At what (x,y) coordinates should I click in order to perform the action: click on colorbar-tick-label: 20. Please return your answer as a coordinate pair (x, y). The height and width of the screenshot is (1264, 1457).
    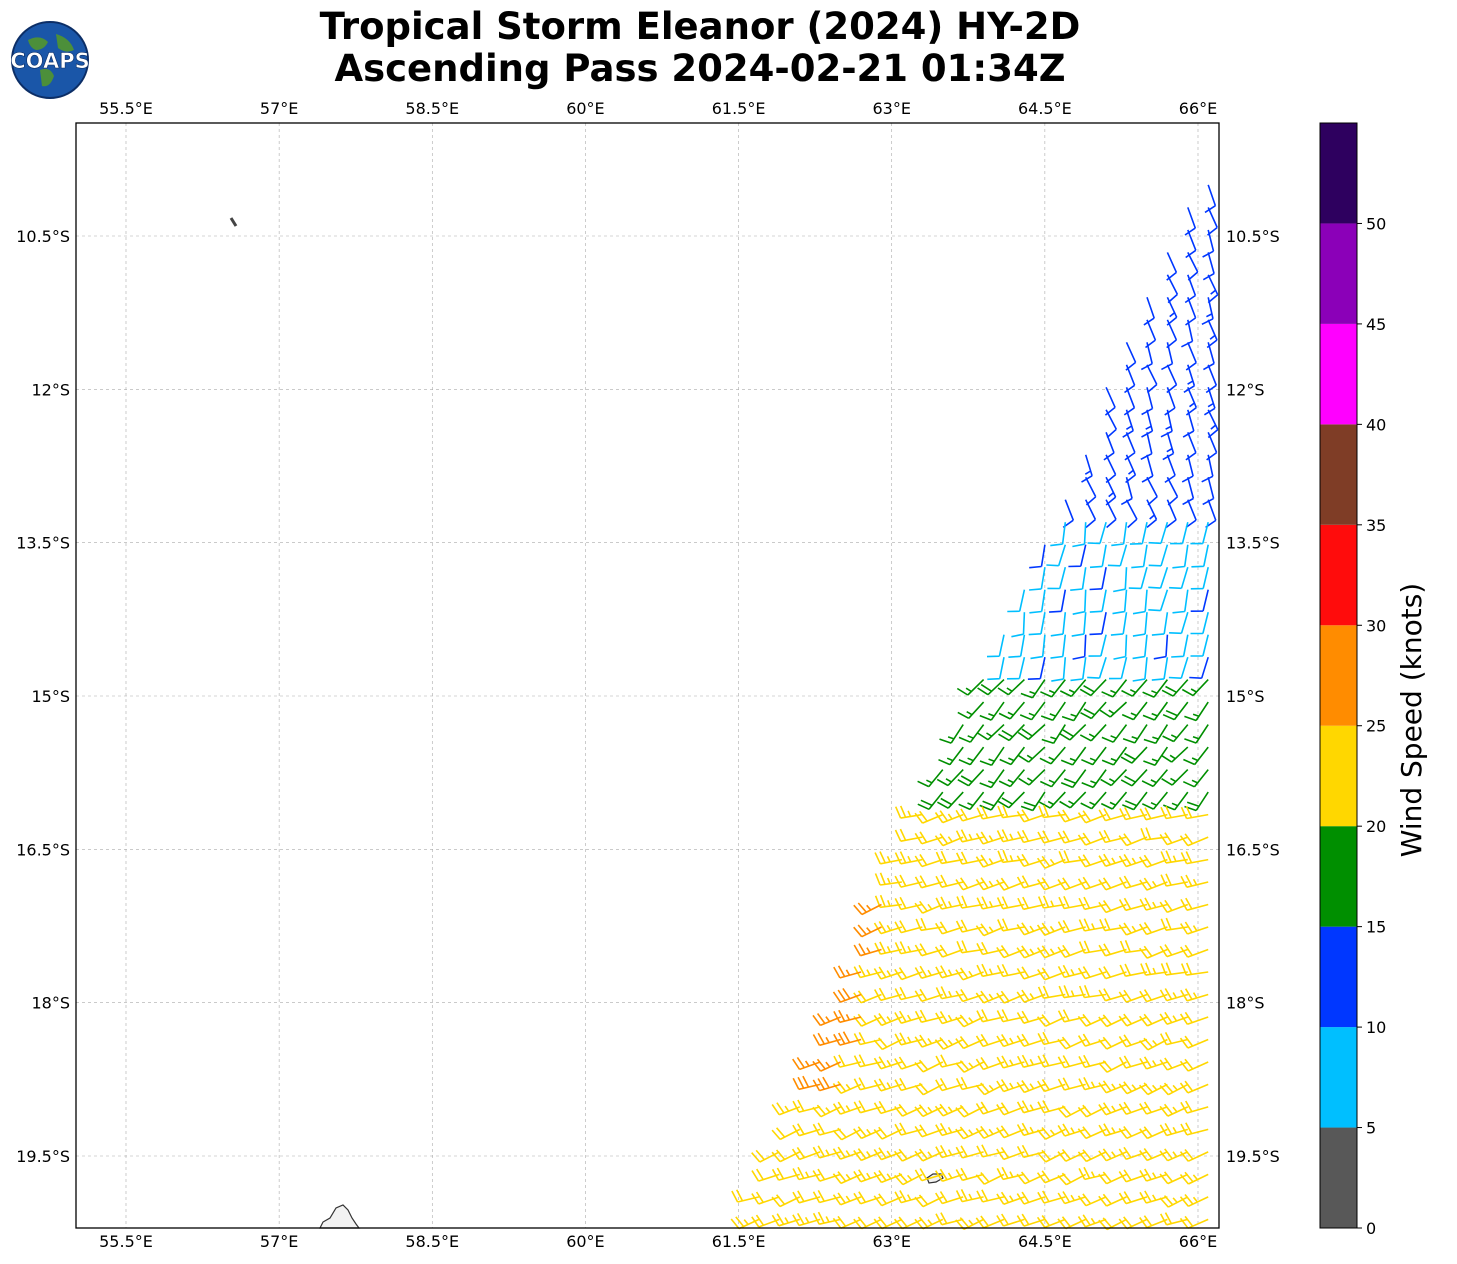
    Looking at the image, I should click on (1376, 826).